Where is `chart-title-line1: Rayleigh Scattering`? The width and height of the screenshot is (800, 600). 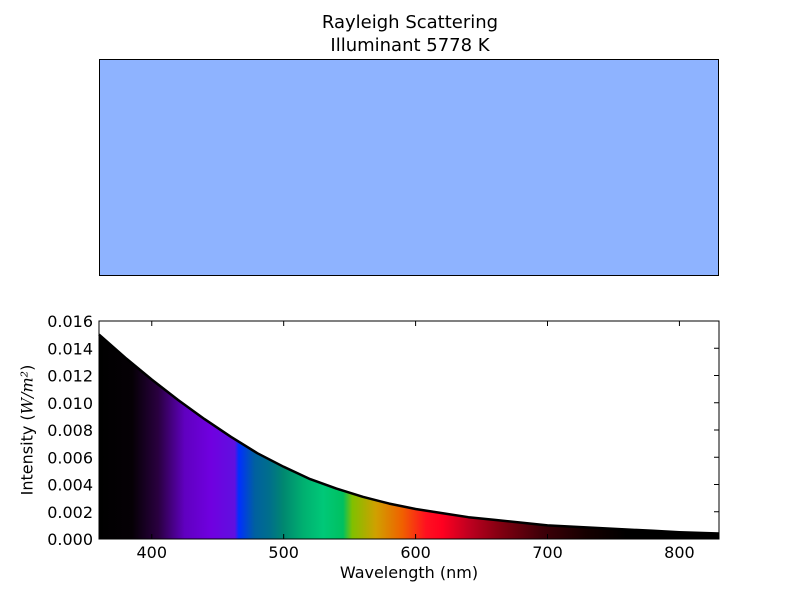
chart-title-line1: Rayleigh Scattering is located at coordinates (410, 22).